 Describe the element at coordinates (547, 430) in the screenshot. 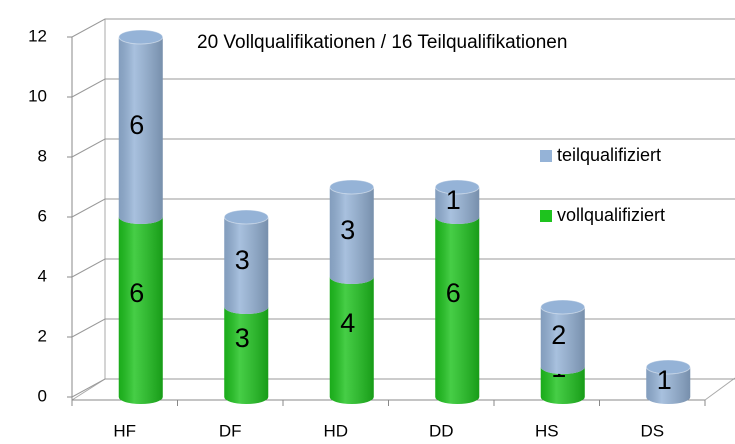

I see `x-tick-label: HS` at that location.